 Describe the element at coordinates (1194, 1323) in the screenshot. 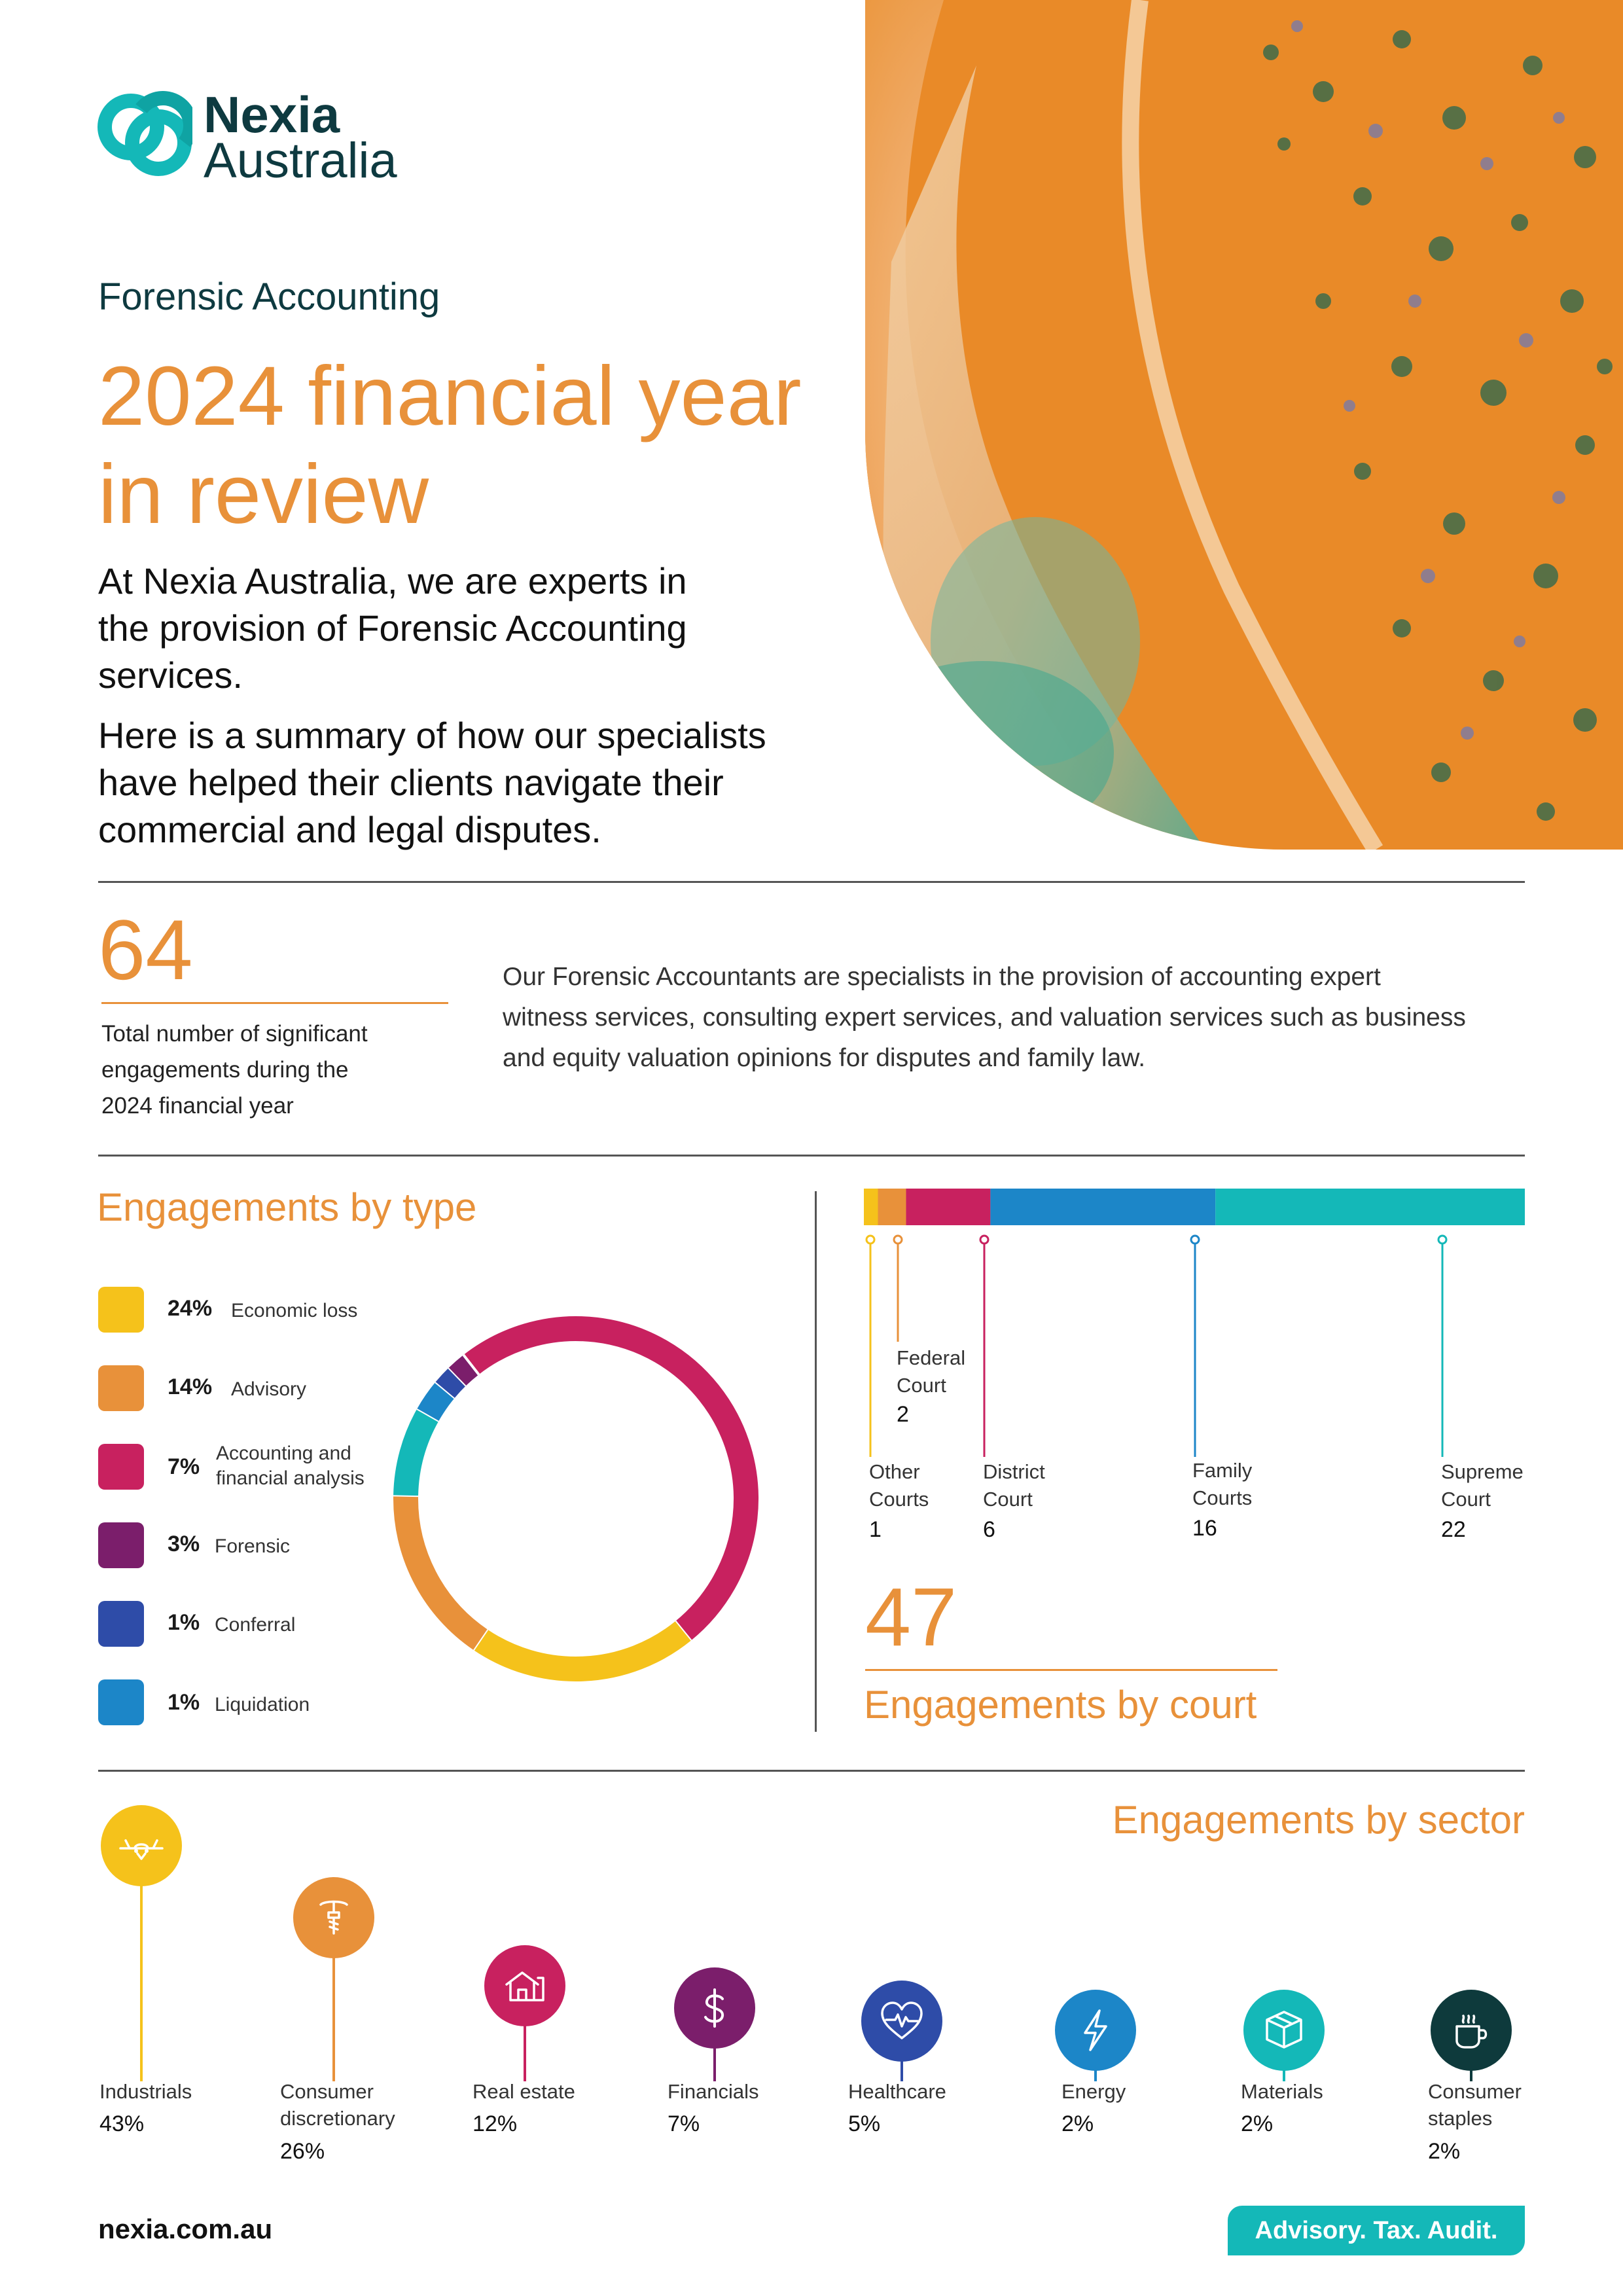

I see `engagements-by-court-bar` at that location.